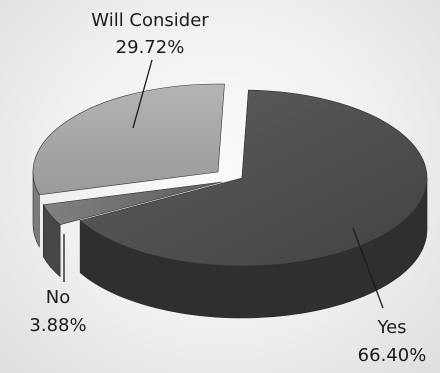 The height and width of the screenshot is (373, 440). I want to click on data-label-name-no: No, so click(58, 297).